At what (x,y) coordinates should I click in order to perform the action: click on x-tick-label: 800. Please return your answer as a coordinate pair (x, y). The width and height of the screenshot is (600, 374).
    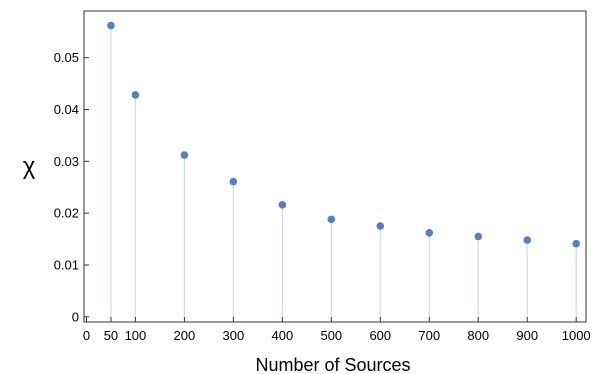
    Looking at the image, I should click on (478, 335).